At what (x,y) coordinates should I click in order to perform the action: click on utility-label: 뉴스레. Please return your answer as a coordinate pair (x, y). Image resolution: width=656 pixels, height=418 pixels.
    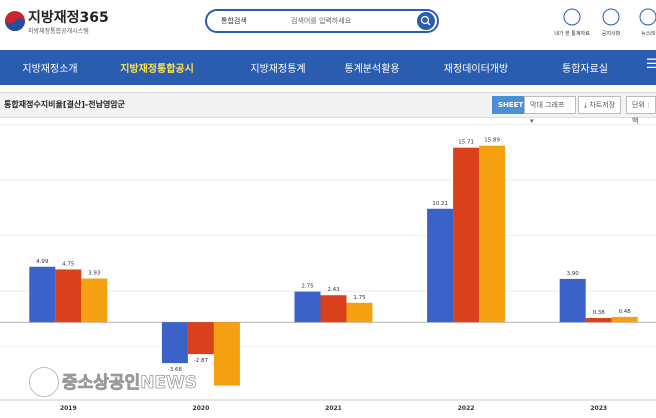
    Looking at the image, I should click on (648, 34).